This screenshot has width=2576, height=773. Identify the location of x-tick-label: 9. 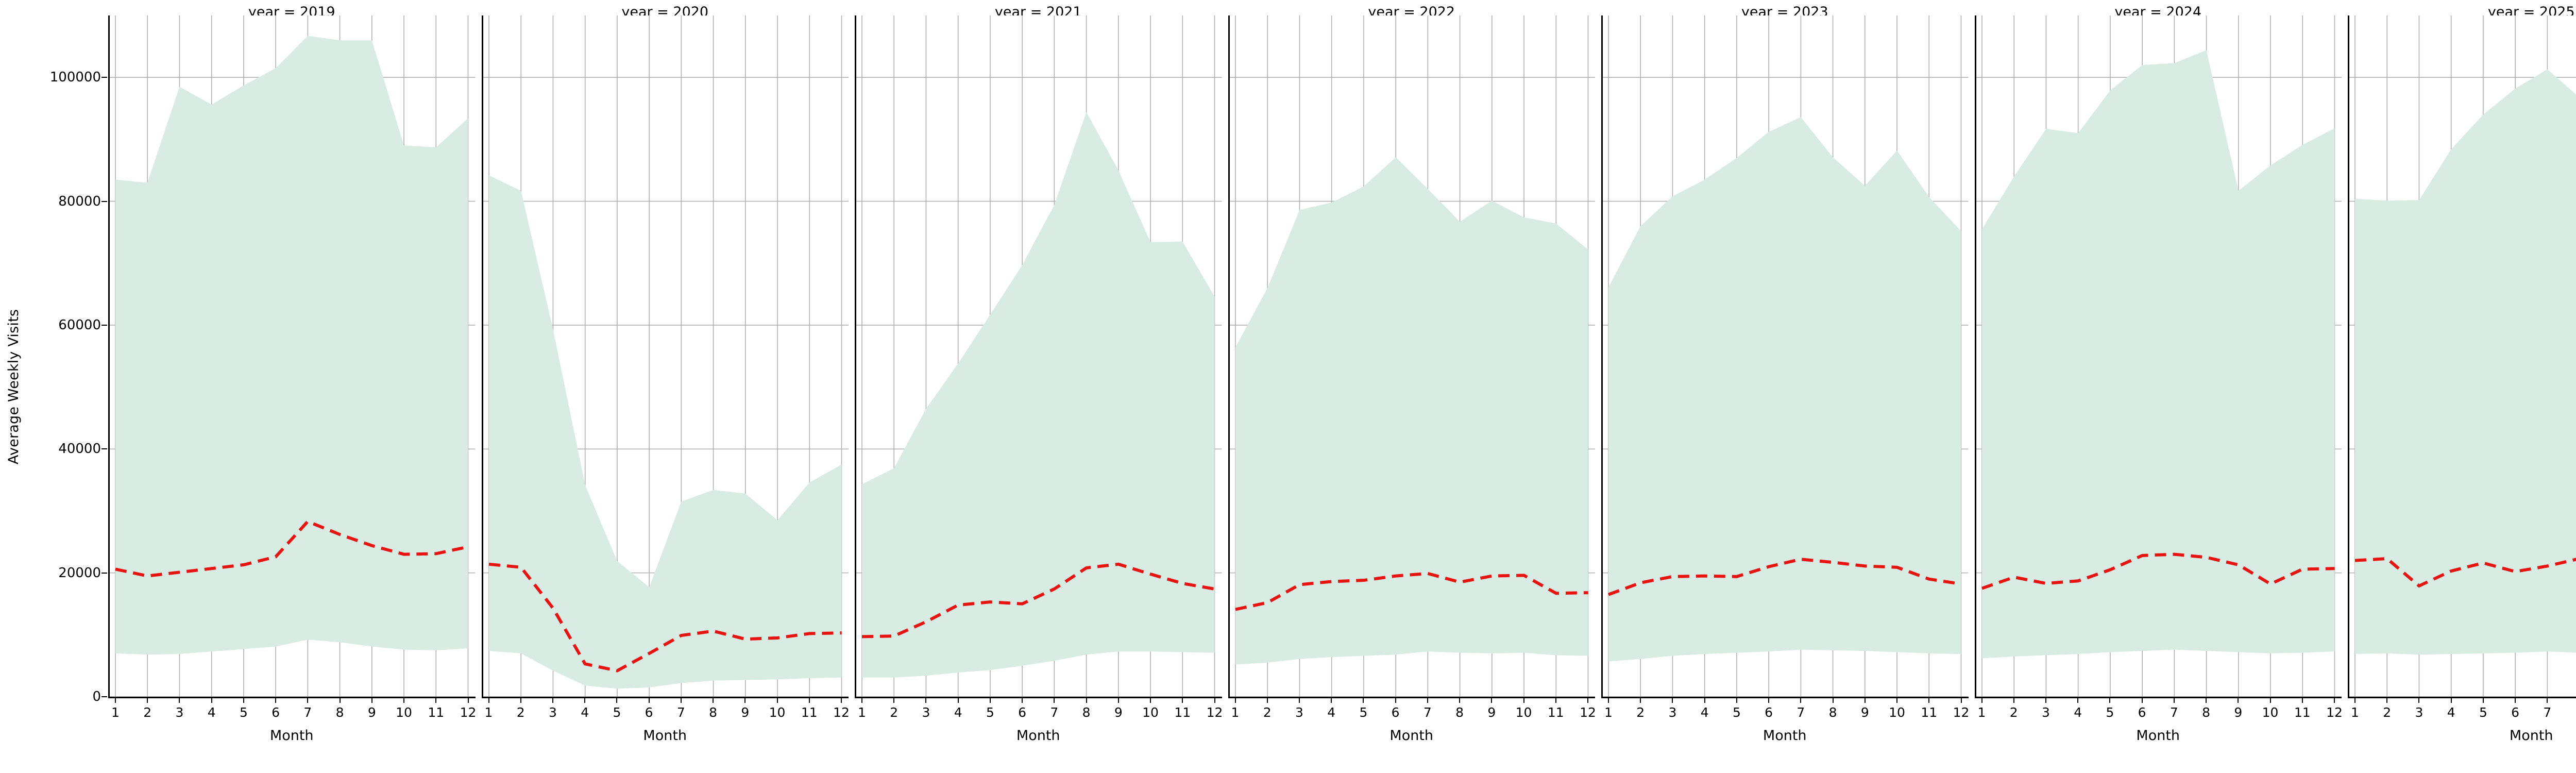
(745, 712).